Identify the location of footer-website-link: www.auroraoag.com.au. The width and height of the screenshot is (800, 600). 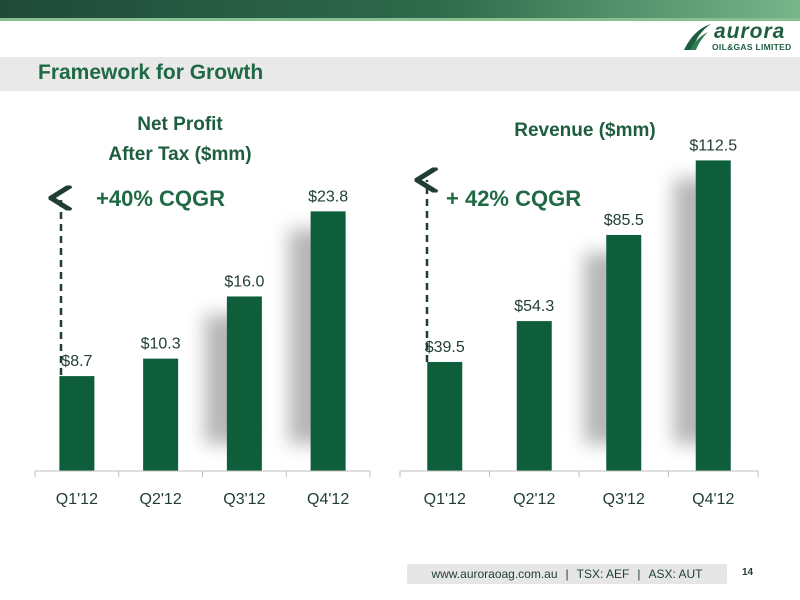
(494, 574).